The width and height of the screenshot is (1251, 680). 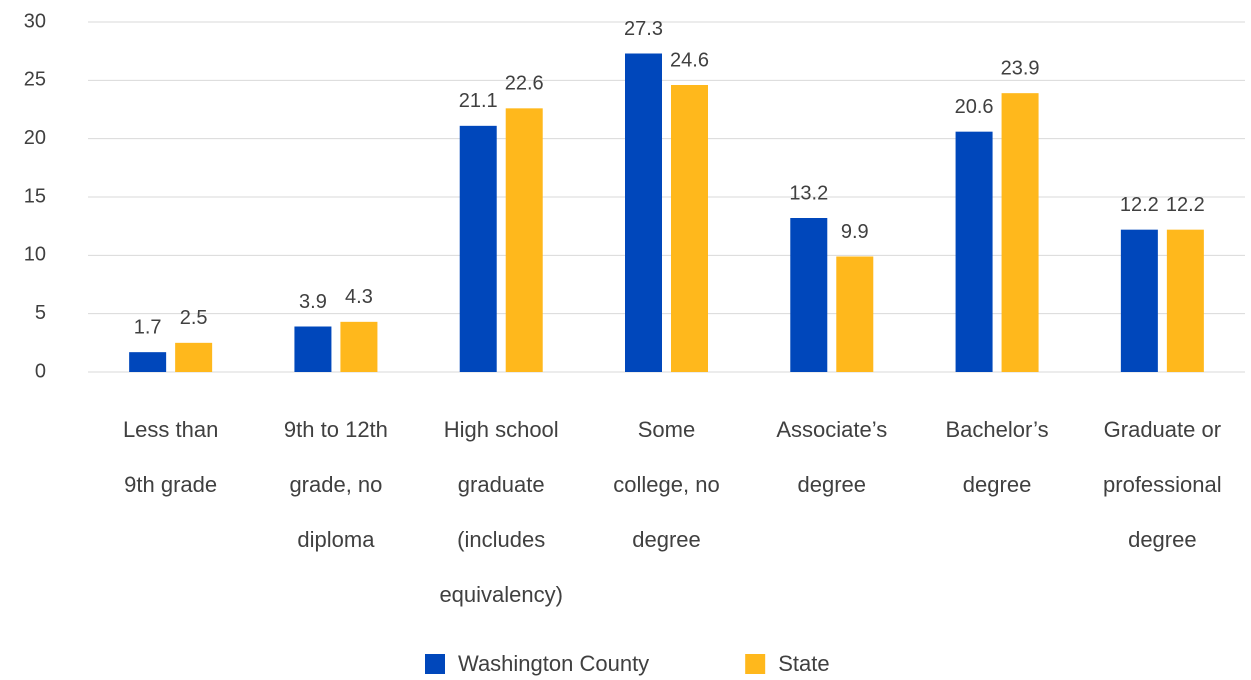 What do you see at coordinates (855, 232) in the screenshot?
I see `value-label: 9.9` at bounding box center [855, 232].